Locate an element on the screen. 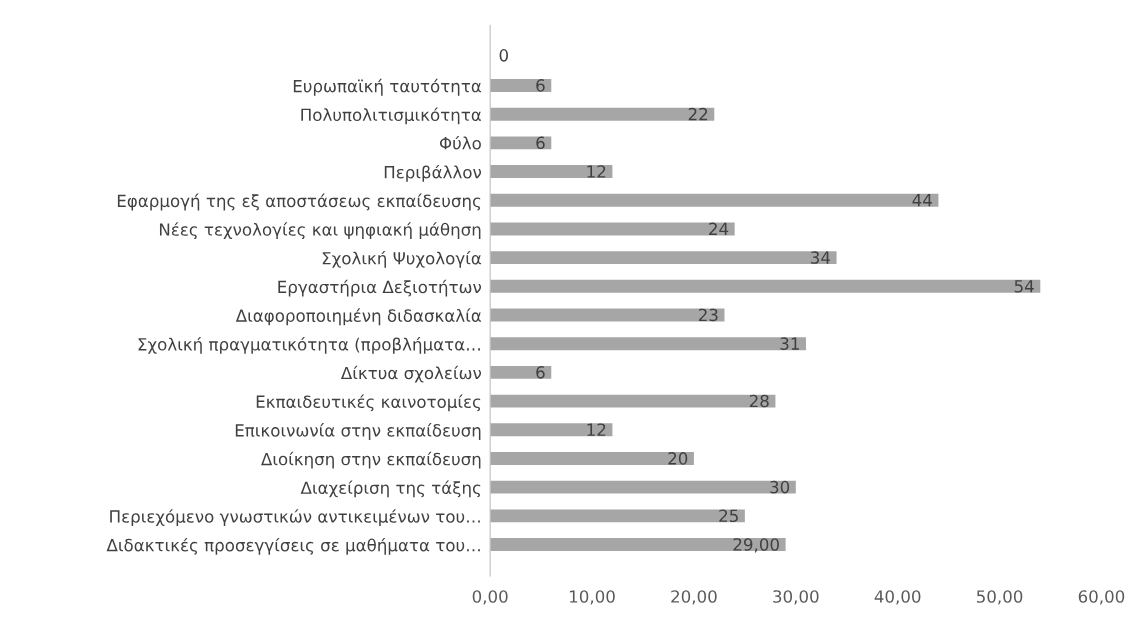  x-tick-label: 20,00 is located at coordinates (694, 597).